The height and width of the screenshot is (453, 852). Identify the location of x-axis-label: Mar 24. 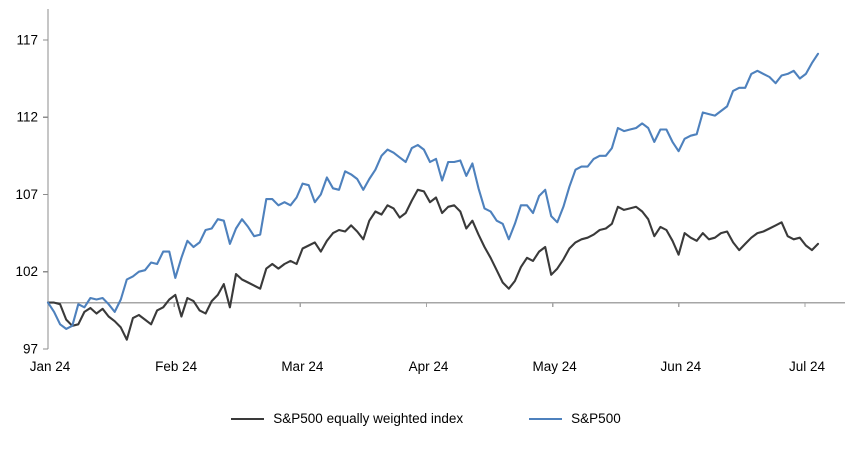
(302, 366).